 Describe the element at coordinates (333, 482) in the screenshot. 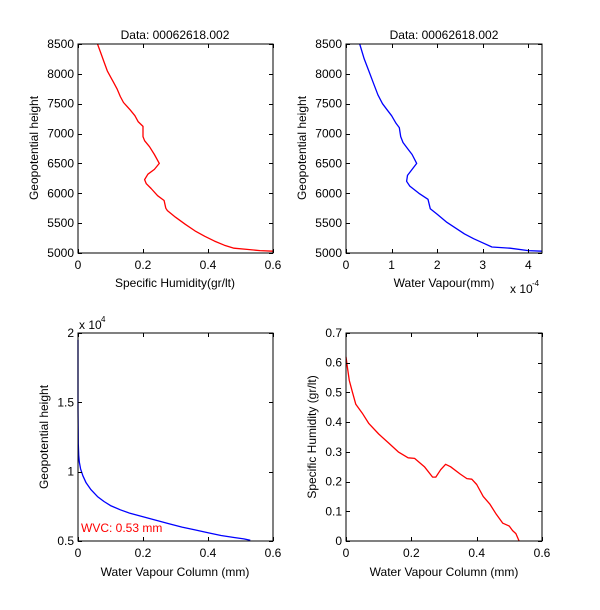

I see `y-tick-label: 0.2` at that location.